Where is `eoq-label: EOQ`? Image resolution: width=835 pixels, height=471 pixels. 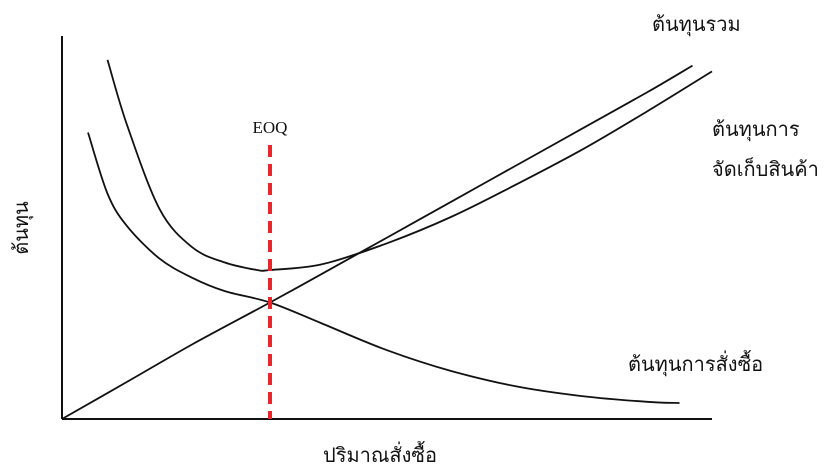 eoq-label: EOQ is located at coordinates (270, 127).